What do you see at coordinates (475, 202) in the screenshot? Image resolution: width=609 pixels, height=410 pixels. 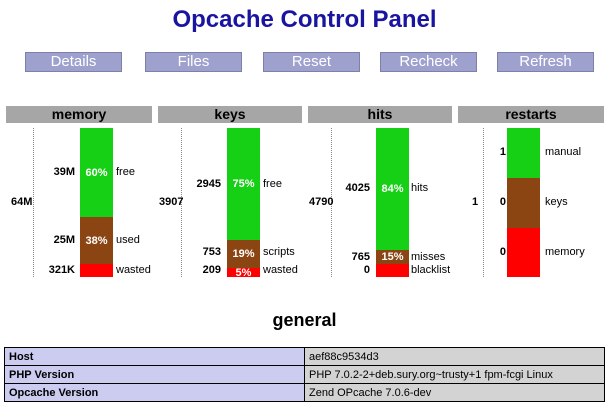 I see `restarts-total: 1` at bounding box center [475, 202].